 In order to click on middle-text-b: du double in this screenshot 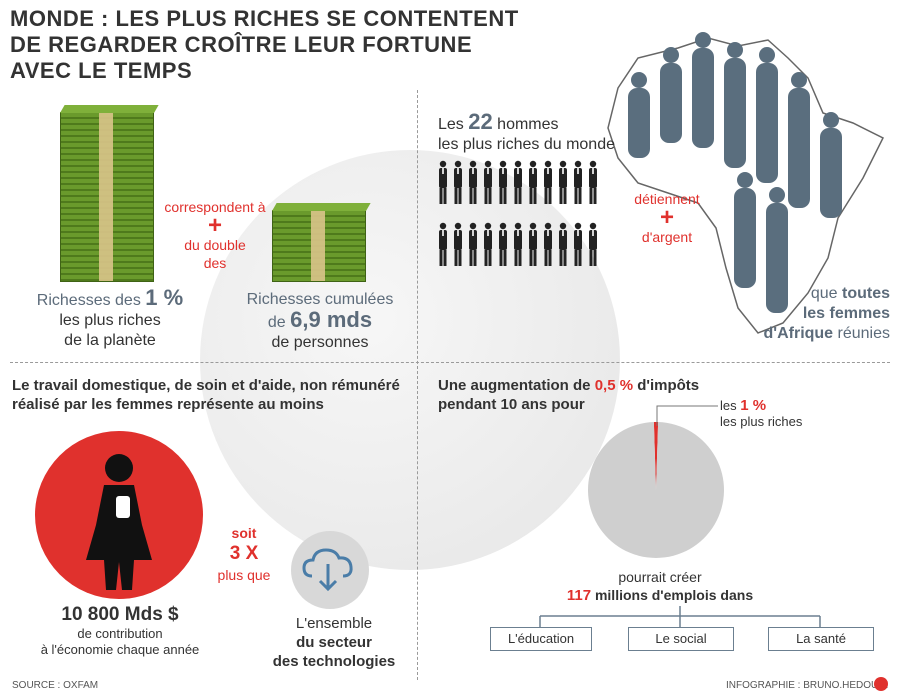, I will do `click(215, 245)`.